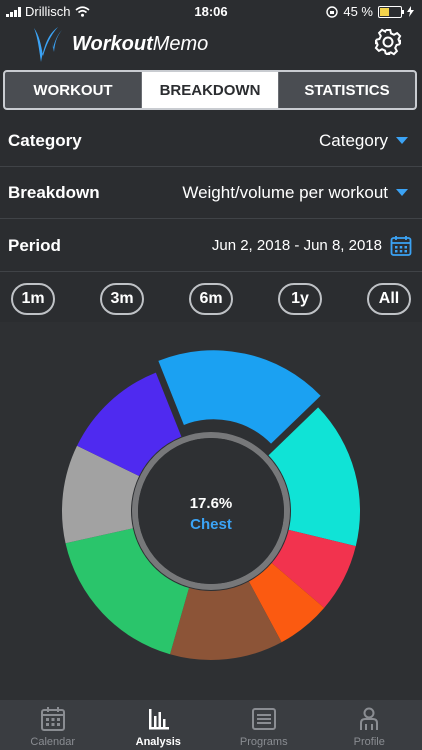  Describe the element at coordinates (158, 742) in the screenshot. I see `tabbar-label: Analysis` at that location.